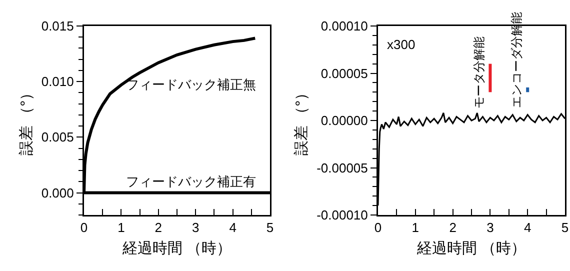 This screenshot has width=570, height=271. Describe the element at coordinates (401, 44) in the screenshot. I see `annotation: x300` at that location.